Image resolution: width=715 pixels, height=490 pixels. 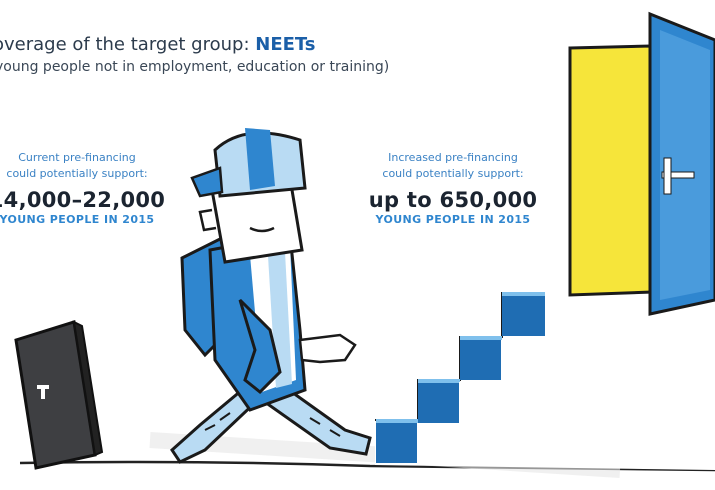 I want to click on page-title: overage of the target group: NEETs, so click(x=158, y=44).